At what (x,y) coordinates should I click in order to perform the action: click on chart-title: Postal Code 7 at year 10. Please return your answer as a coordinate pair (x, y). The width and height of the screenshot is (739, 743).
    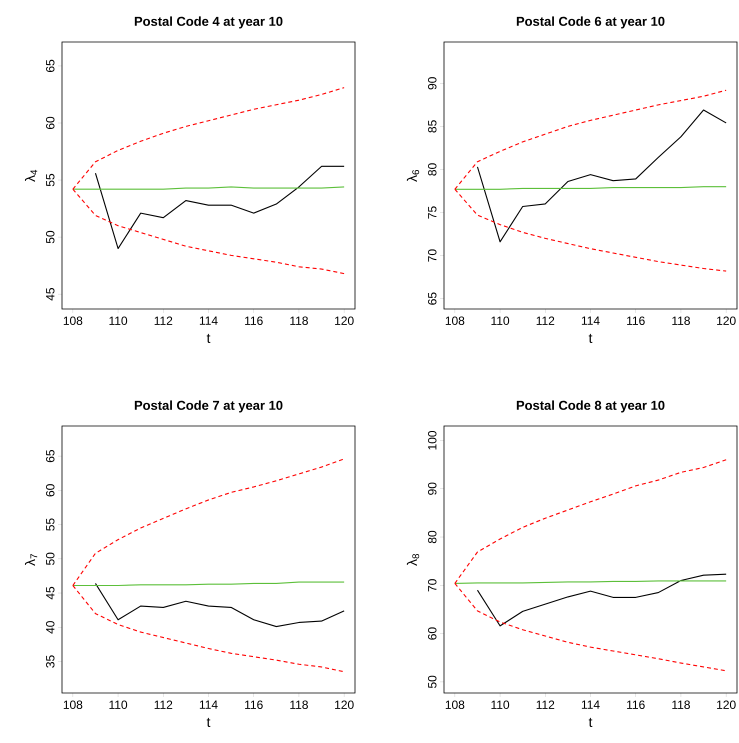
    Looking at the image, I should click on (208, 406).